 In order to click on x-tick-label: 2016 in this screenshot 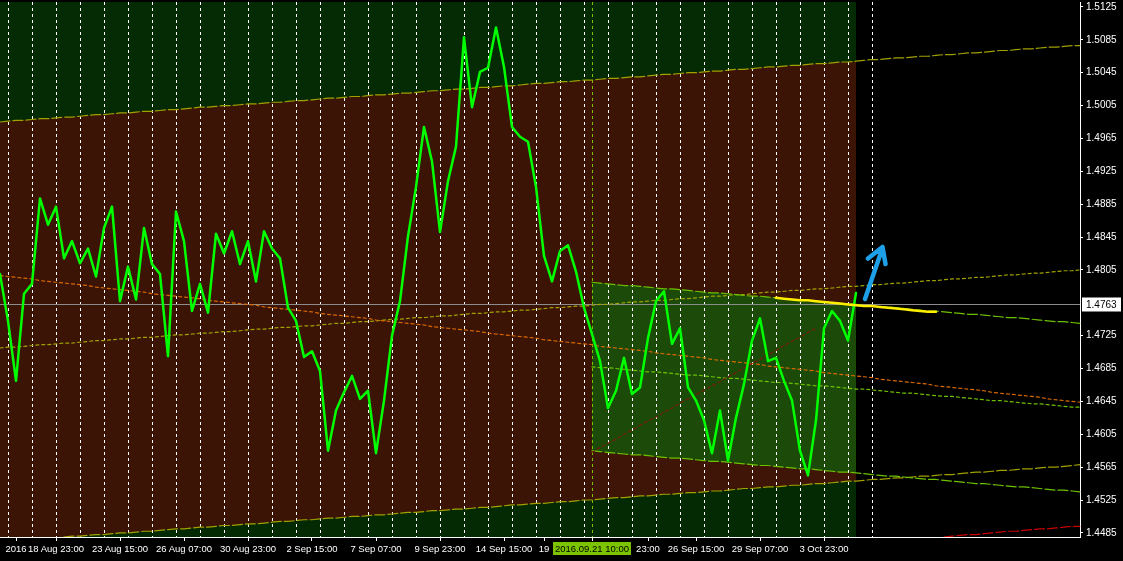, I will do `click(16, 549)`.